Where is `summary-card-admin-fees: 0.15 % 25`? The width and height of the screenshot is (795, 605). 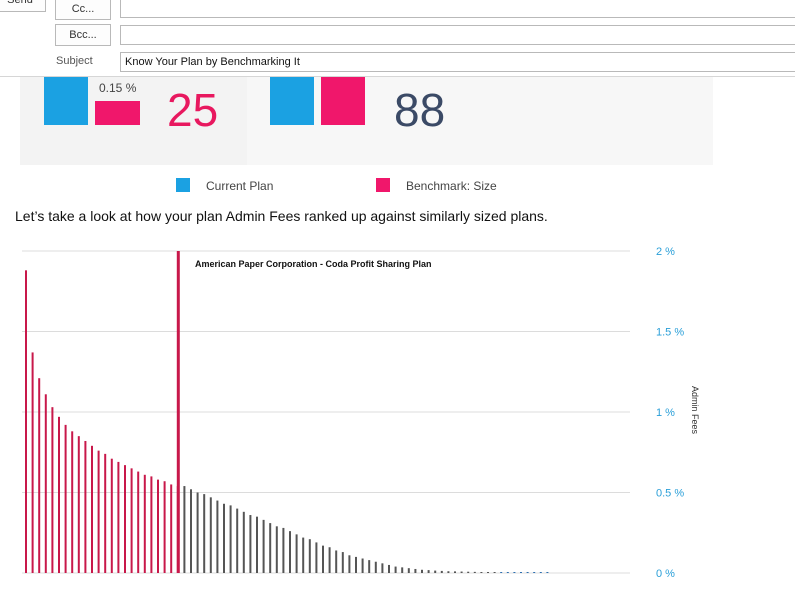 summary-card-admin-fees: 0.15 % 25 is located at coordinates (133, 121).